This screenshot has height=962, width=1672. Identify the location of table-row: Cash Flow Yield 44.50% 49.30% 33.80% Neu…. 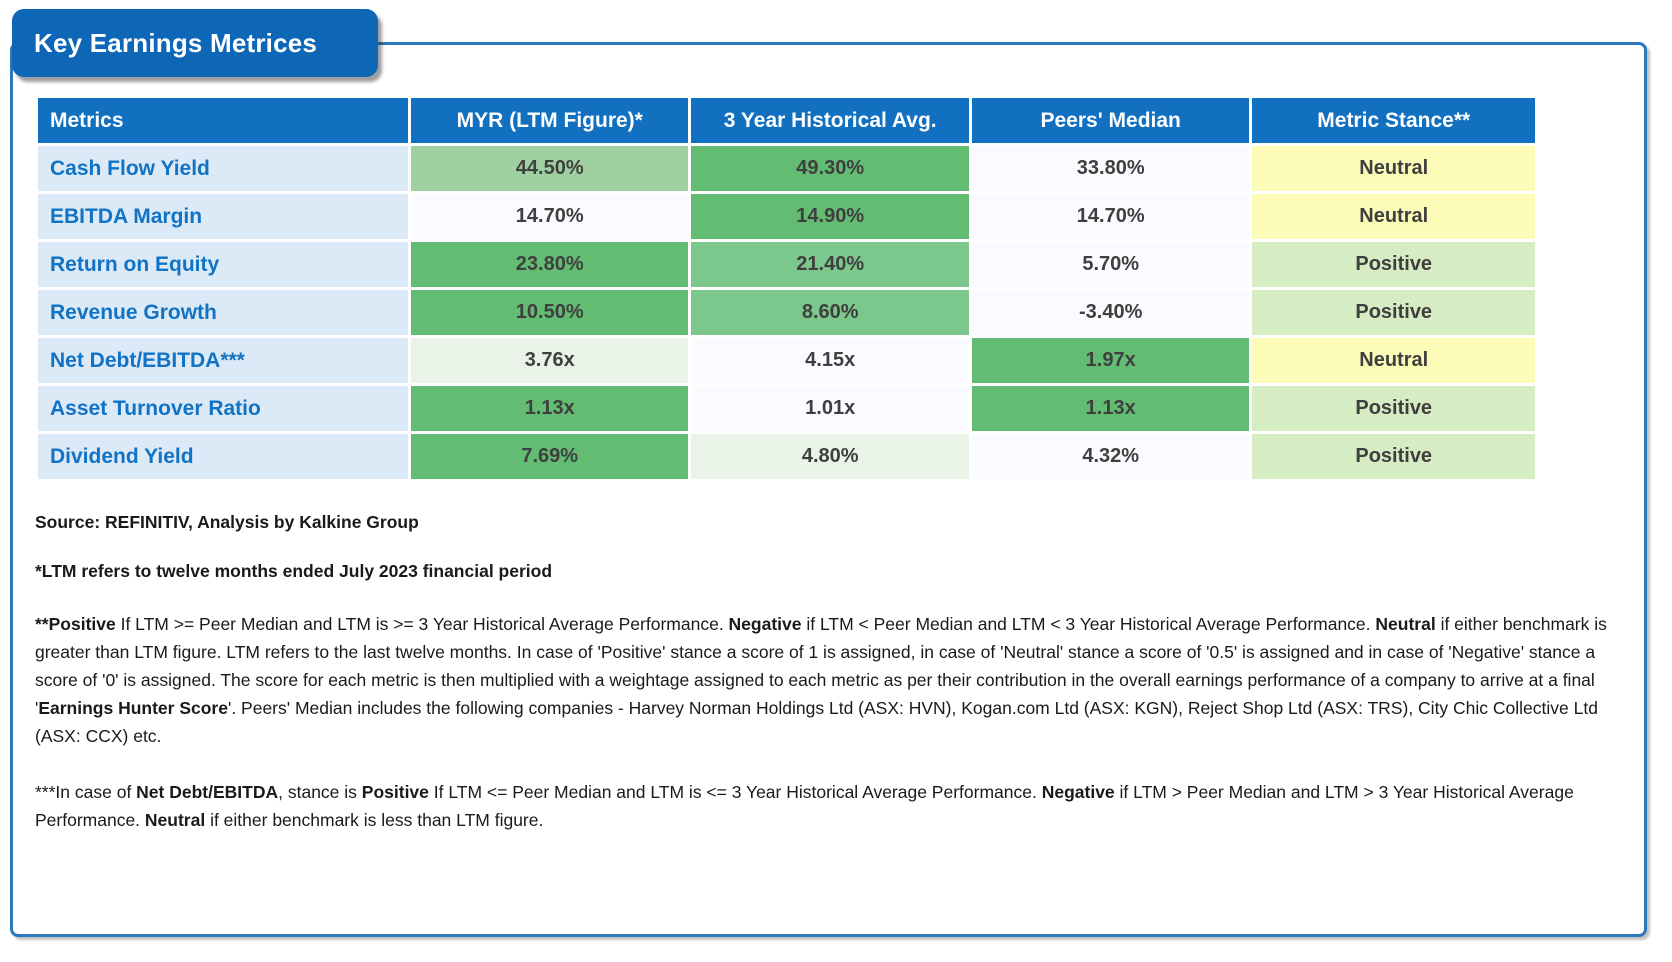
(786, 168).